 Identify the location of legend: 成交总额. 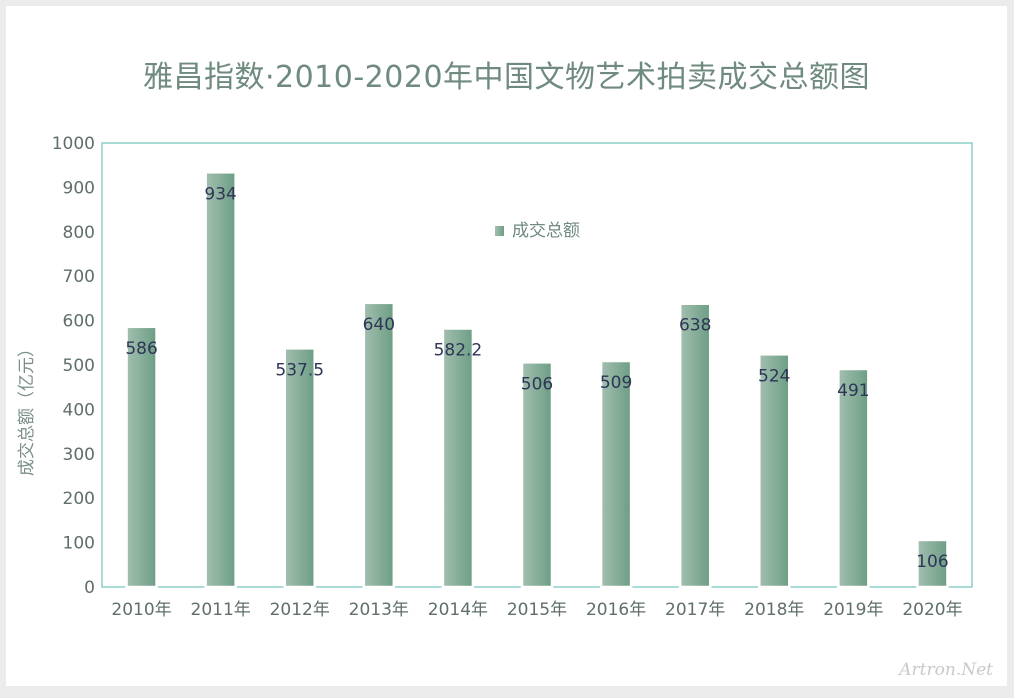
(537, 231).